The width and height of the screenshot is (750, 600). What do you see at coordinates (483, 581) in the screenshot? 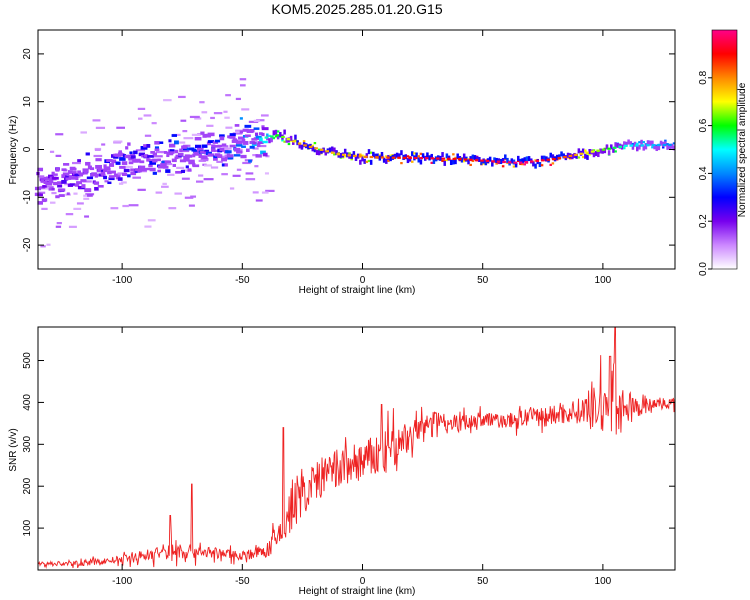
I see `x-tick-label: 50` at bounding box center [483, 581].